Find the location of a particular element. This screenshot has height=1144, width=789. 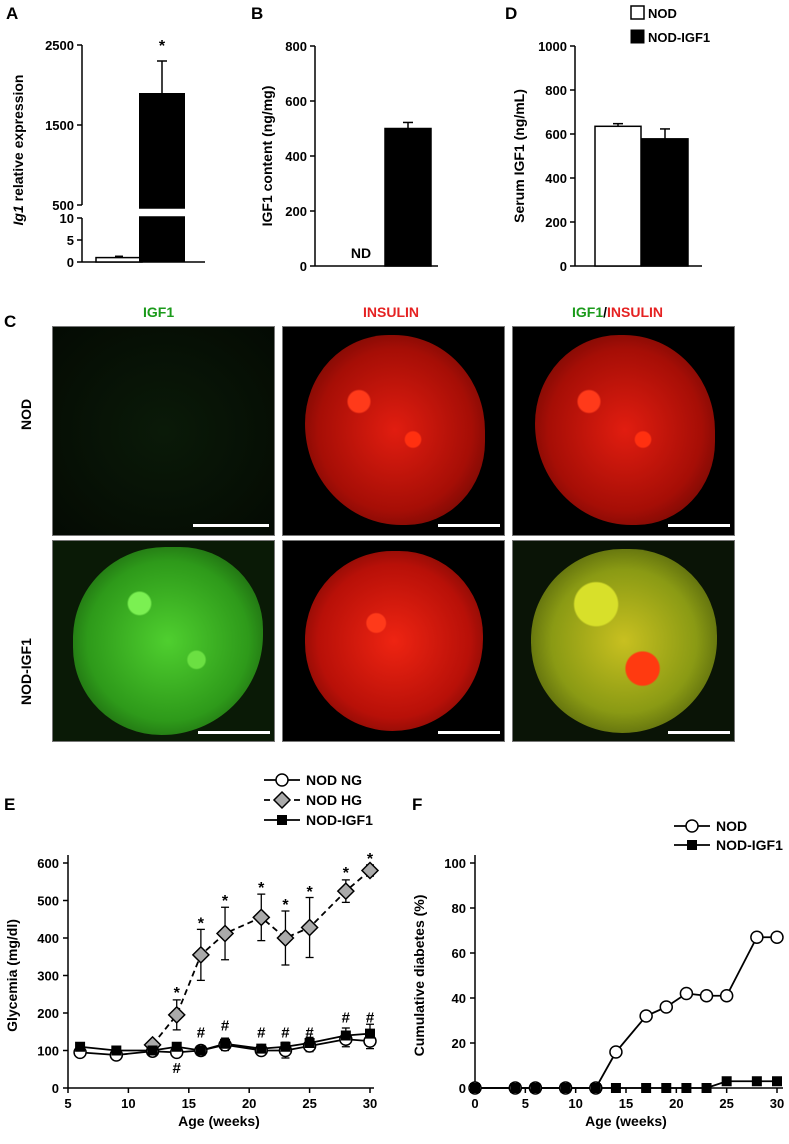

x-tick-label: 10 is located at coordinates (128, 1103).